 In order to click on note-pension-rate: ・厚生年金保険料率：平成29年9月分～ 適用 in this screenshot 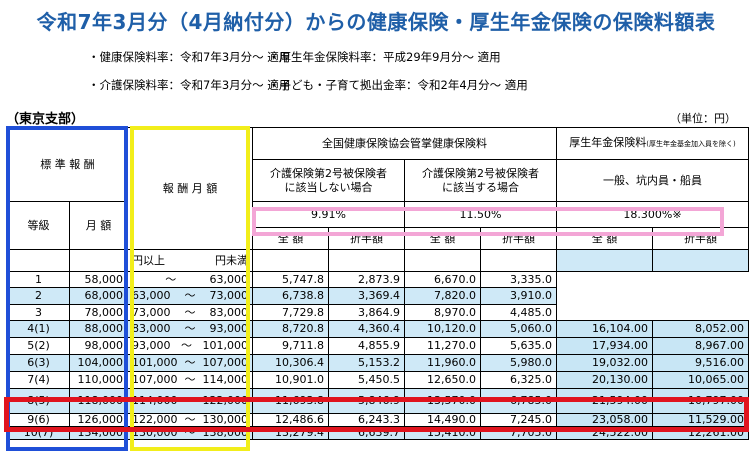, I will do `click(384, 57)`.